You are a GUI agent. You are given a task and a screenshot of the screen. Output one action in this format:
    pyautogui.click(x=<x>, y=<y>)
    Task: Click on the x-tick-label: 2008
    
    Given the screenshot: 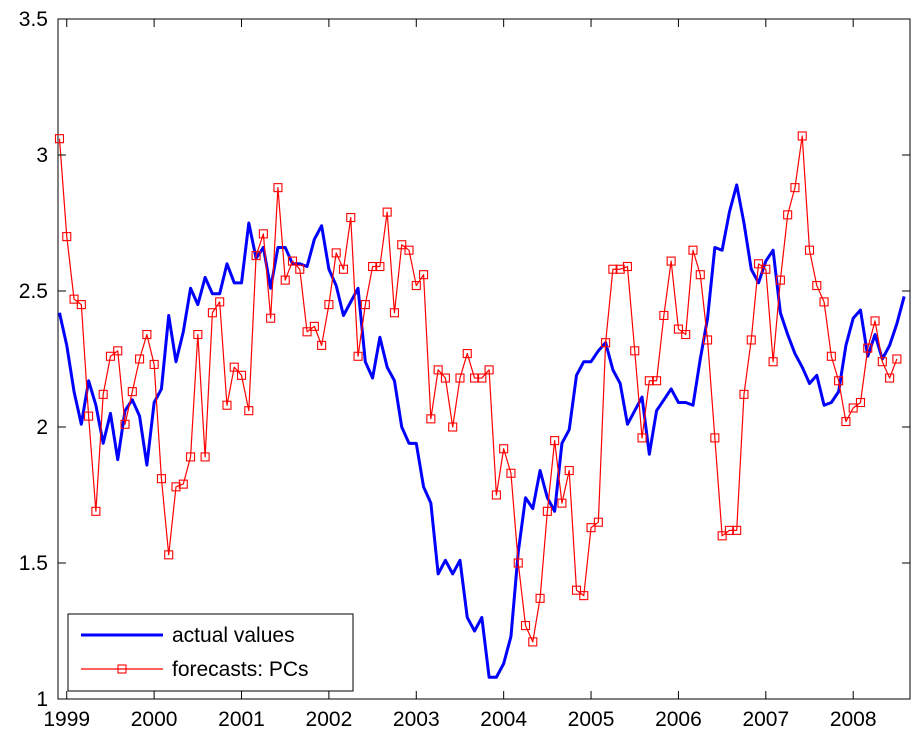 What is the action you would take?
    pyautogui.click(x=853, y=719)
    